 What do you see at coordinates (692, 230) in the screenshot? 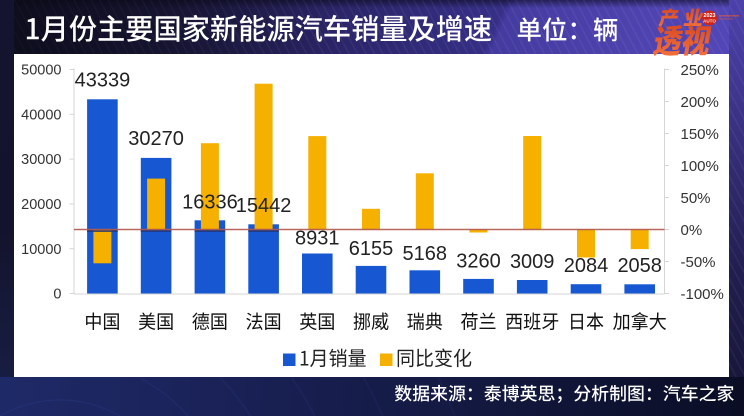
I see `svg-text: 0%` at bounding box center [692, 230].